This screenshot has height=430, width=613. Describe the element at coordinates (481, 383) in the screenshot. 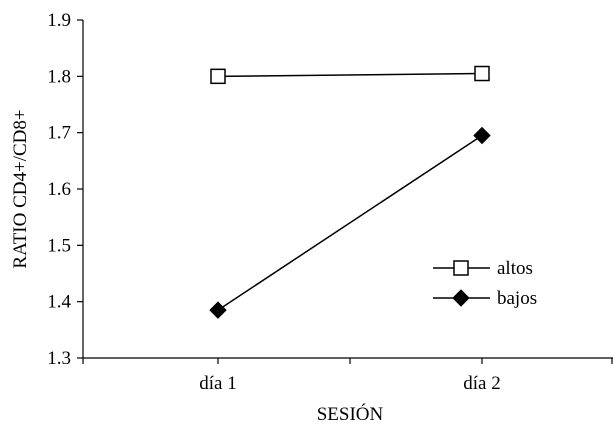

I see `x-tick-label: día 2` at that location.